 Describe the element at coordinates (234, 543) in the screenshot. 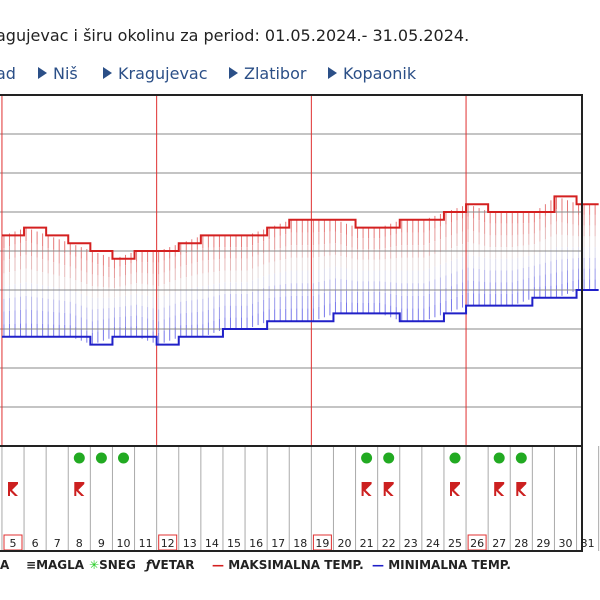

I see `day-label: 15` at that location.